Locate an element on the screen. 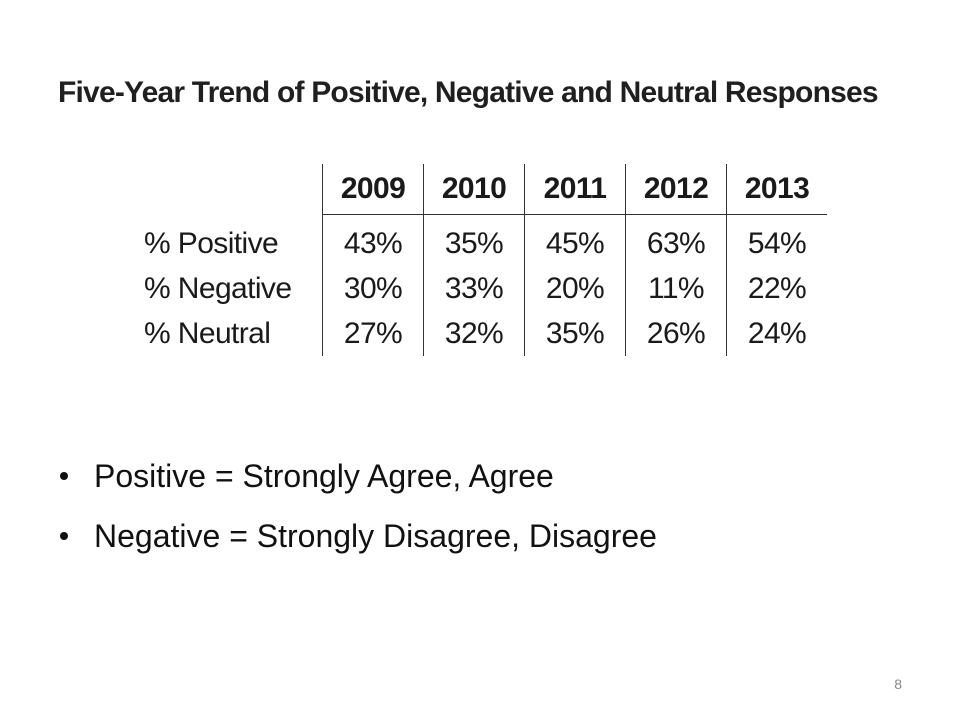  page-number: 8 is located at coordinates (898, 684).